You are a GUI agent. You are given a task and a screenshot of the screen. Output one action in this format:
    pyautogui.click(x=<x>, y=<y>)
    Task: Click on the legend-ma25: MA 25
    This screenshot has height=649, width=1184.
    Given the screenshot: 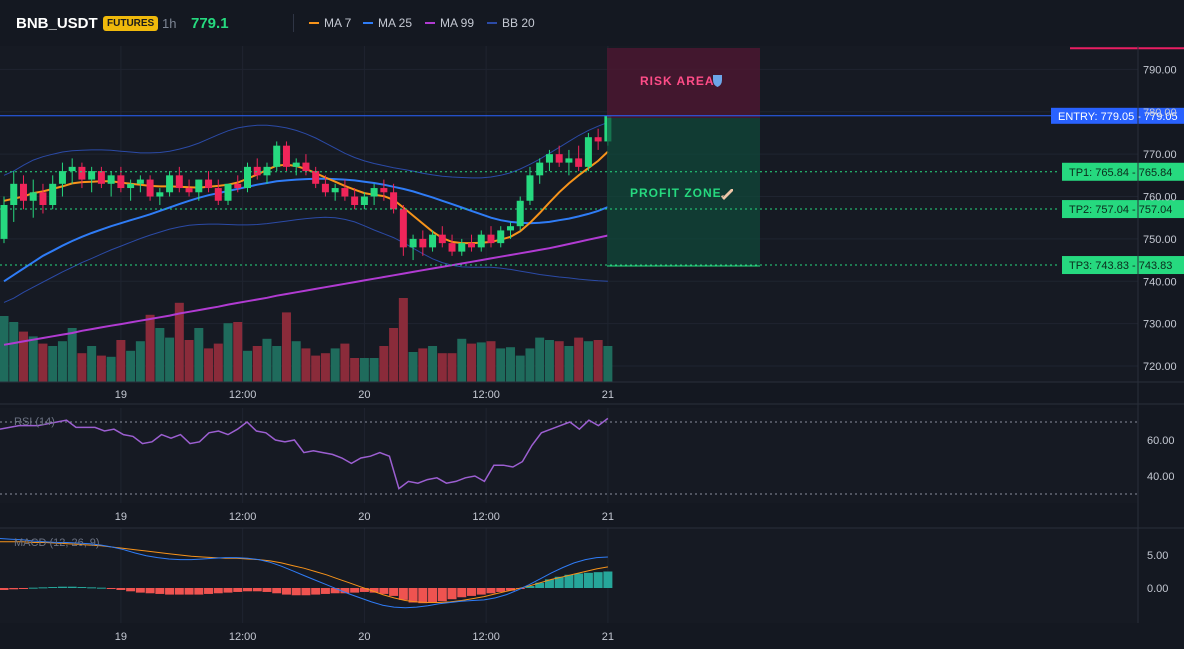 What is the action you would take?
    pyautogui.click(x=387, y=23)
    